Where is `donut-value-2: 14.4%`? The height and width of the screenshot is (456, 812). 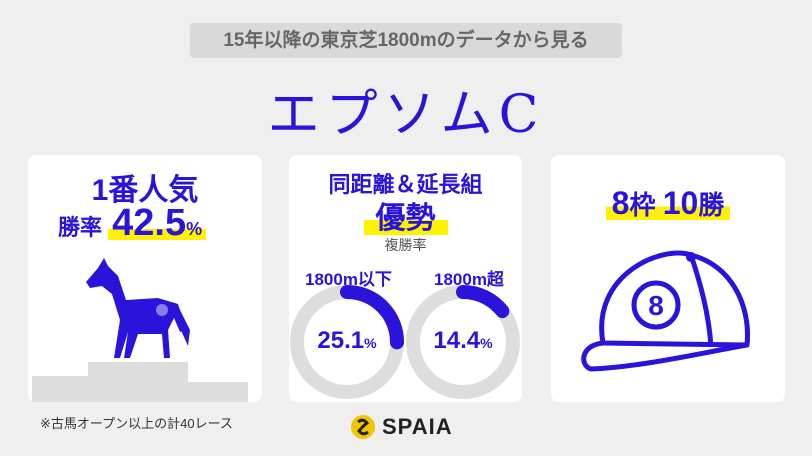
donut-value-2: 14.4% is located at coordinates (463, 340).